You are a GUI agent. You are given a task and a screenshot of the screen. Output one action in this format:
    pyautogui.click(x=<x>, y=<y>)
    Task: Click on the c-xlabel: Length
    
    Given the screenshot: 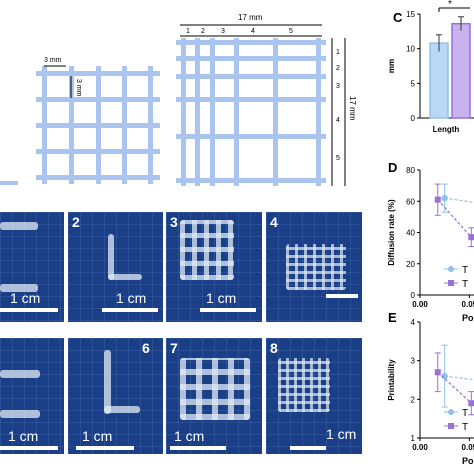 What is the action you would take?
    pyautogui.click(x=446, y=129)
    